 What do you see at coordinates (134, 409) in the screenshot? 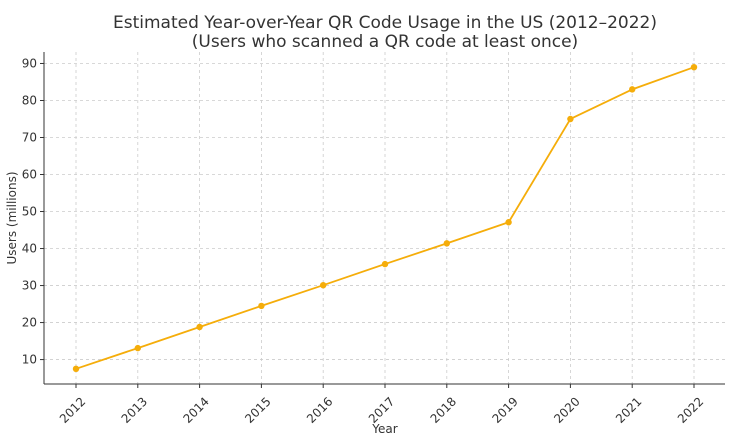
I see `x-tick-label: 2013` at bounding box center [134, 409].